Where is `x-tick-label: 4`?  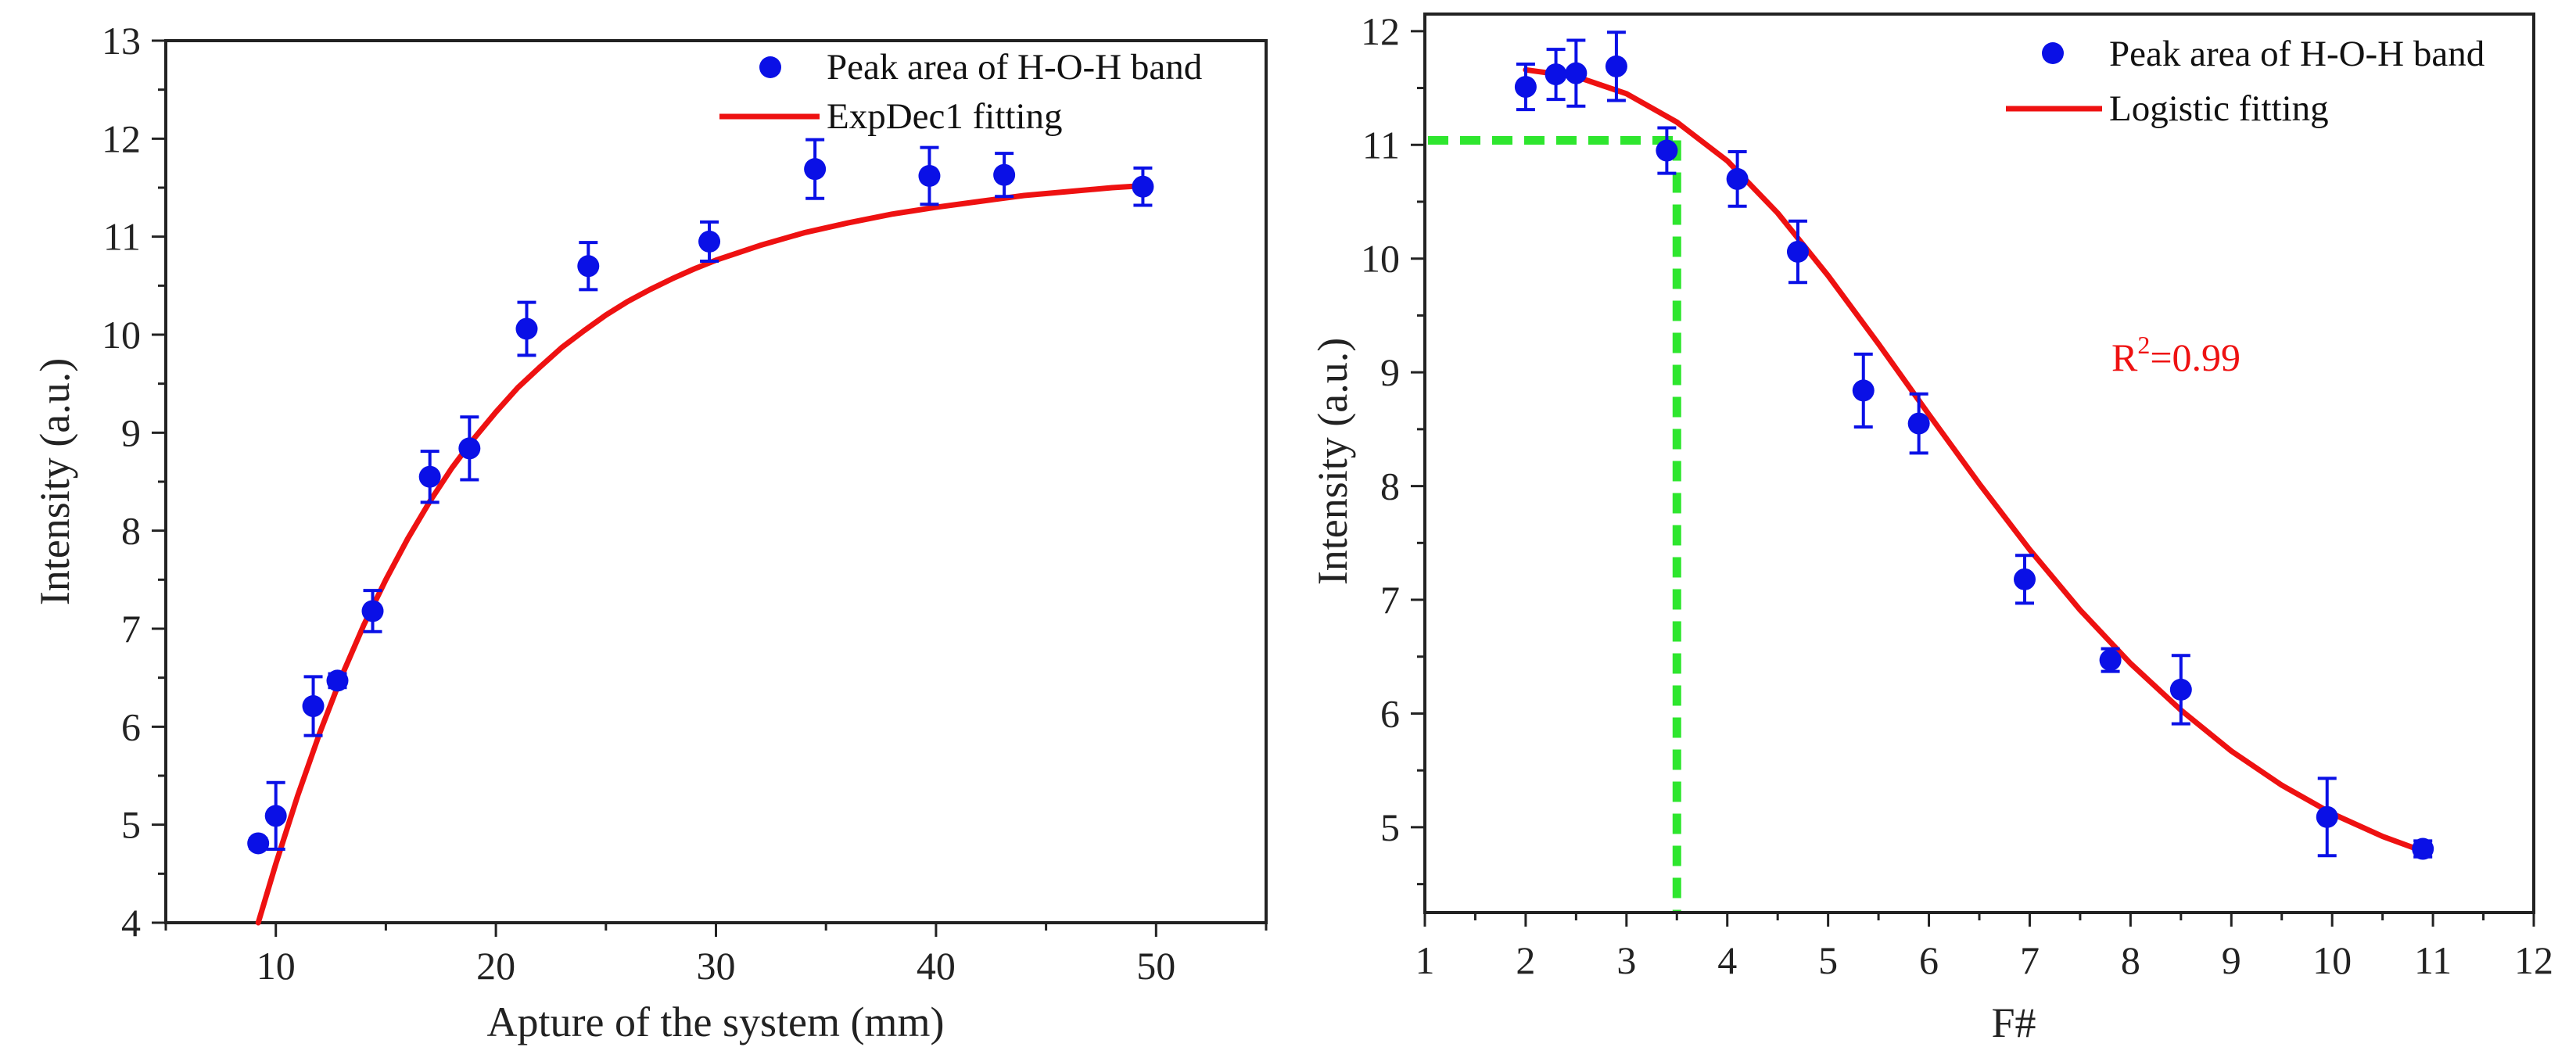
x-tick-label: 4 is located at coordinates (1727, 960).